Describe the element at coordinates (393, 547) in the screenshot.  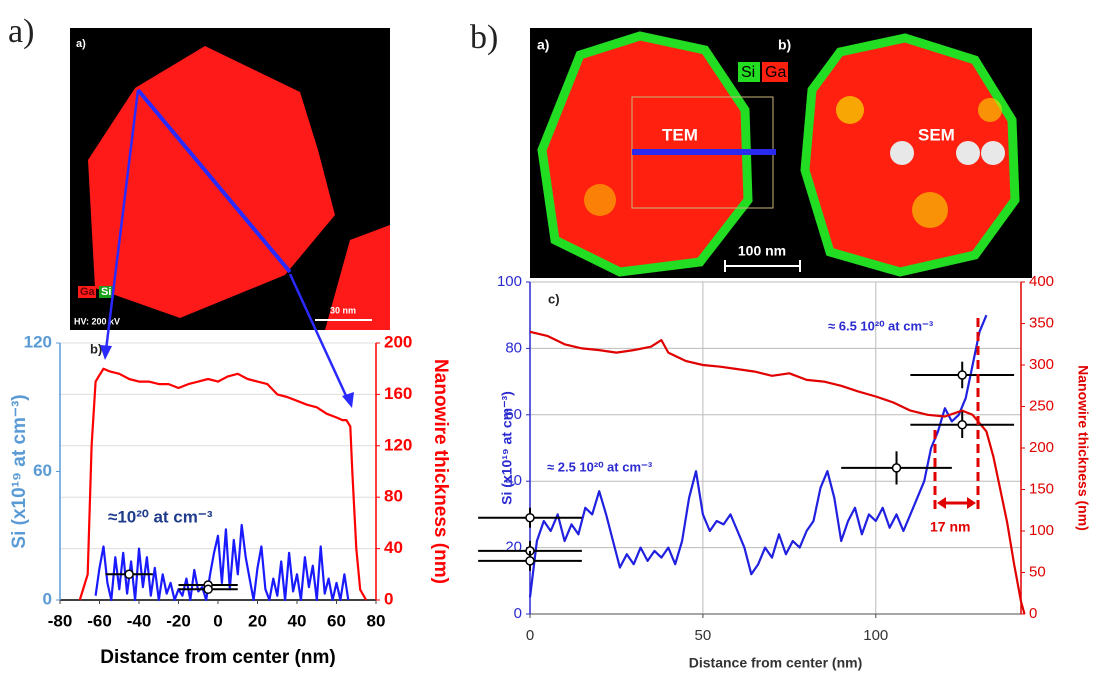
I see `y2-tick-label: 40` at that location.